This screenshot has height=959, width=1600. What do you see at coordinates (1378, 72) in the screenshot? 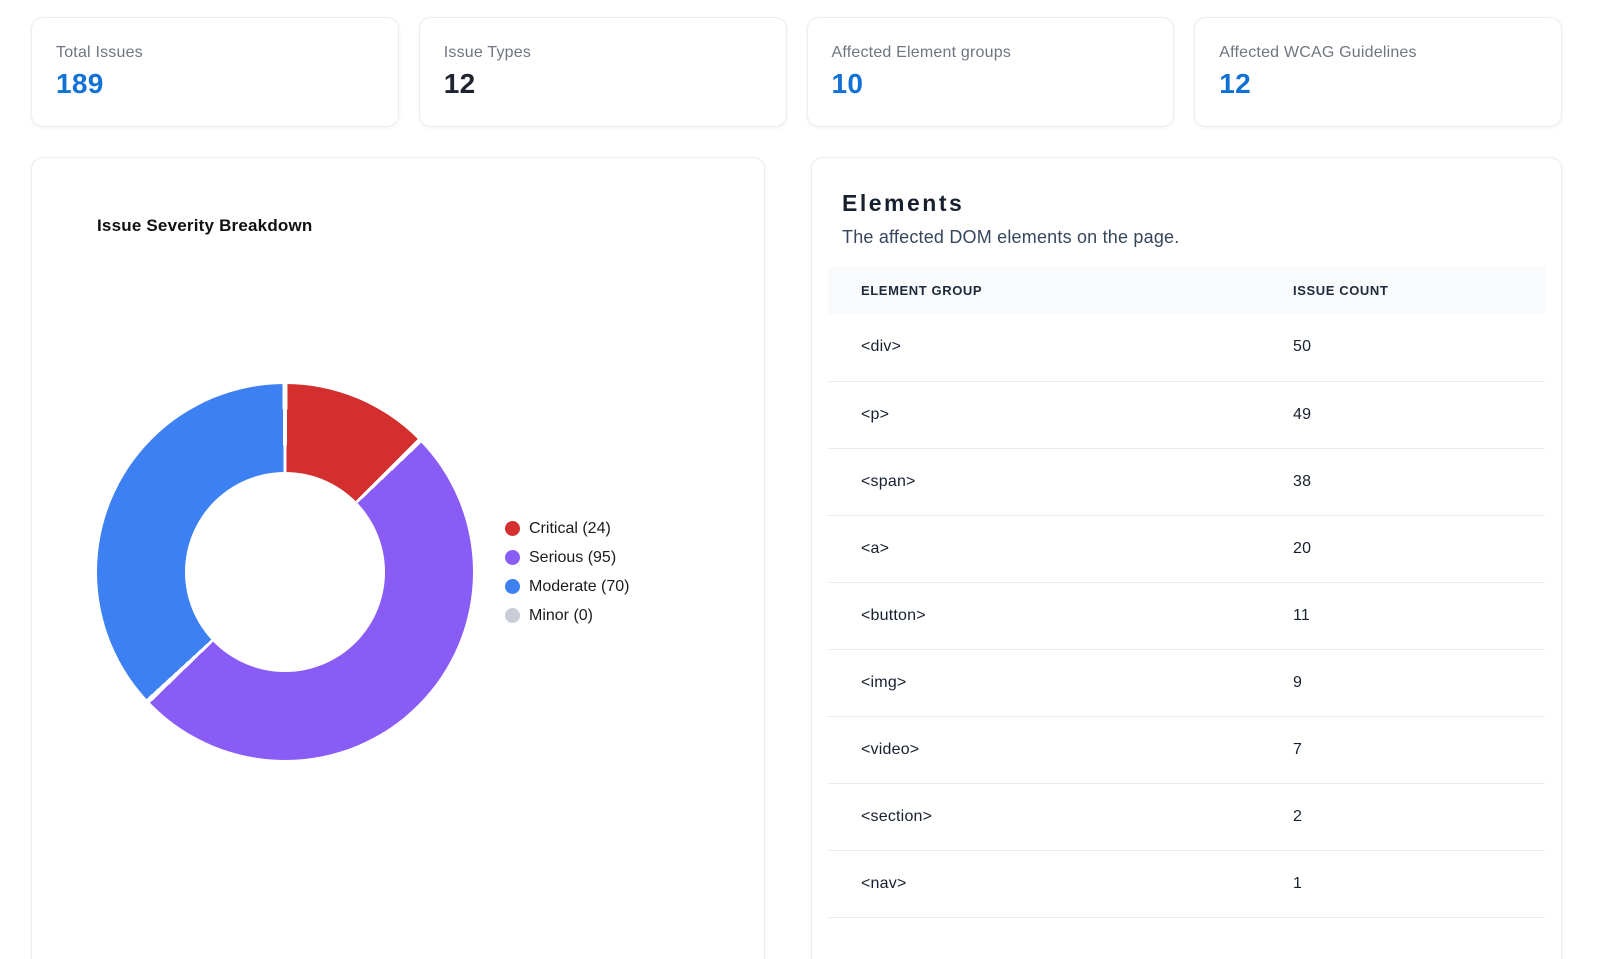
I see `stat-card: Affected WCAG Guidelines 12` at bounding box center [1378, 72].